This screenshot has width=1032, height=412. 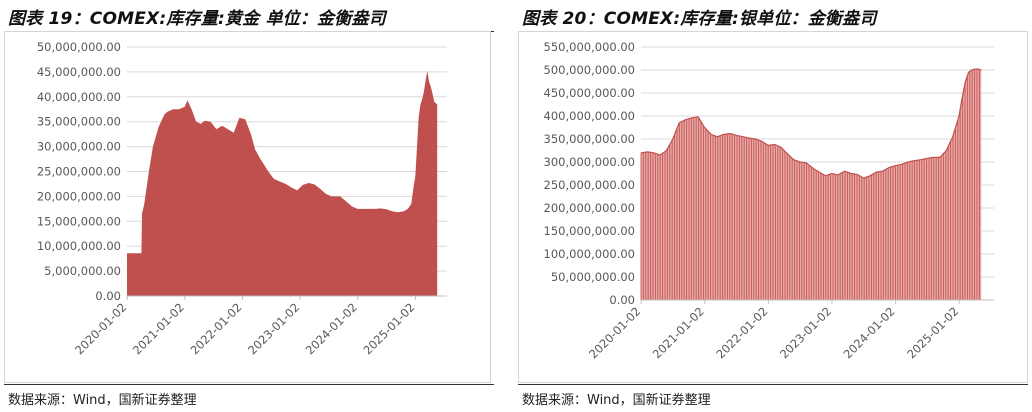 I want to click on y-tick-label: 350,000,000.00, so click(x=589, y=139).